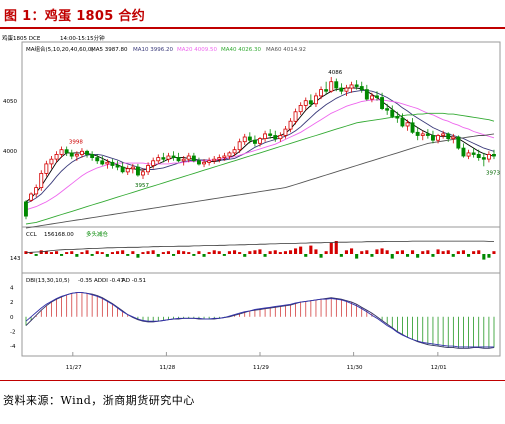 The width and height of the screenshot is (505, 424). I want to click on header-indicator: MA组合(5,10,20,40,60,0), so click(60, 49).